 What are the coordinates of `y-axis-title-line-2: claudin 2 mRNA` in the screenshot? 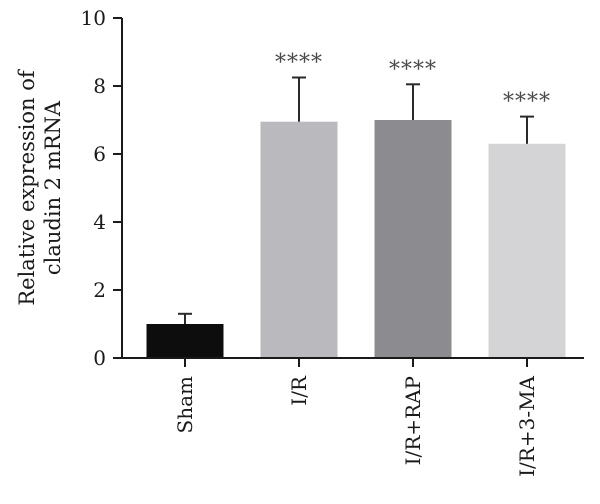 It's located at (53, 187).